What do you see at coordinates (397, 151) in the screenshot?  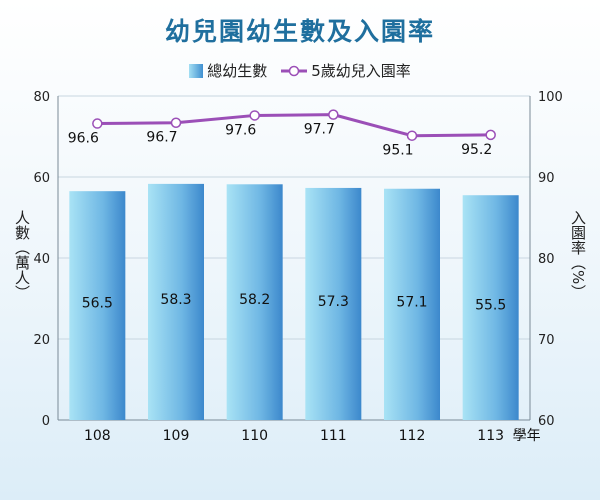 I see `rate-value-label: 95.1` at bounding box center [397, 151].